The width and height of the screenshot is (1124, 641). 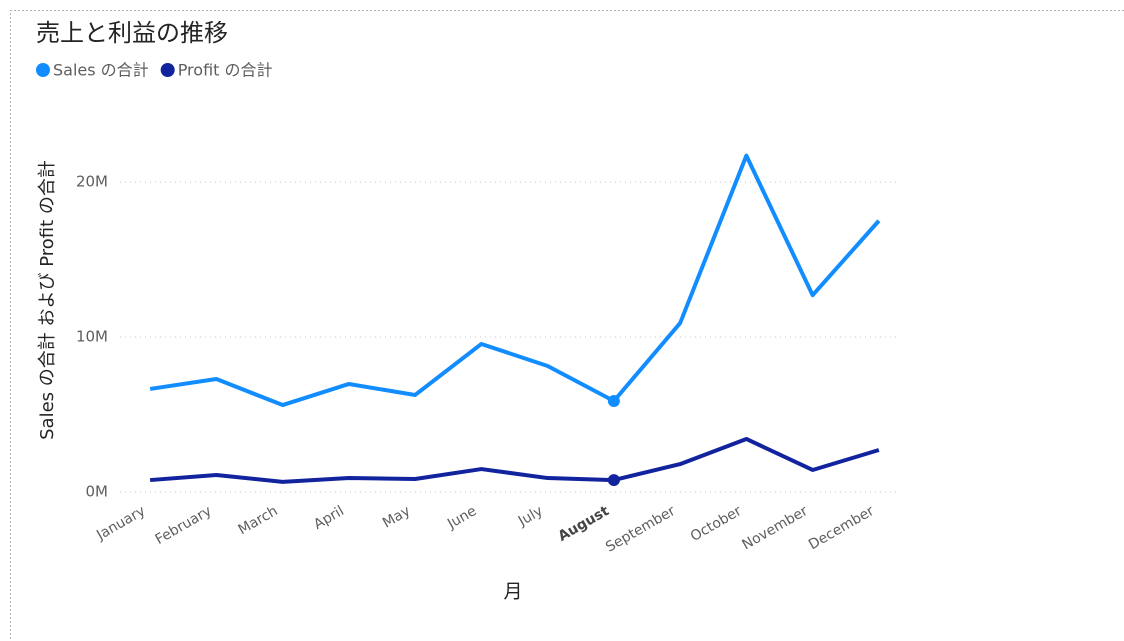 What do you see at coordinates (841, 528) in the screenshot?
I see `x-tick-label: December` at bounding box center [841, 528].